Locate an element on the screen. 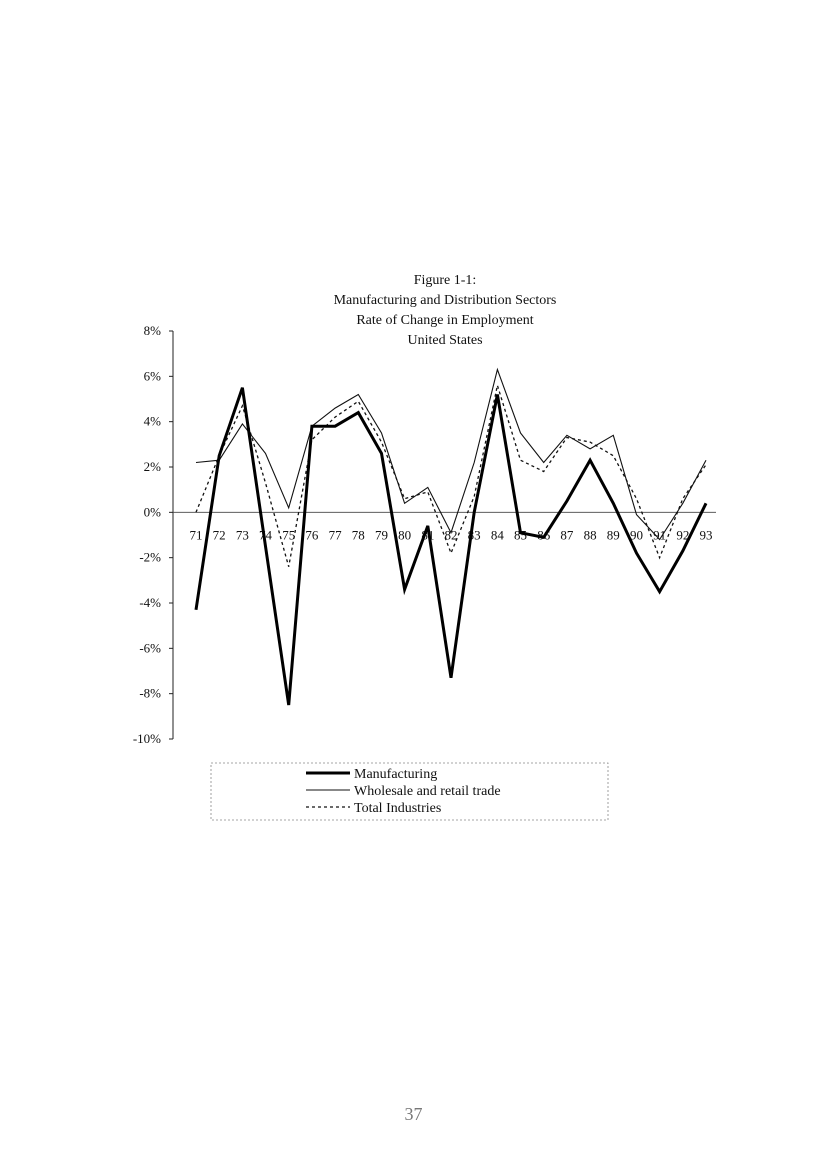 This screenshot has height=1170, width=827. chart-title-line: Figure 1-1: is located at coordinates (445, 280).